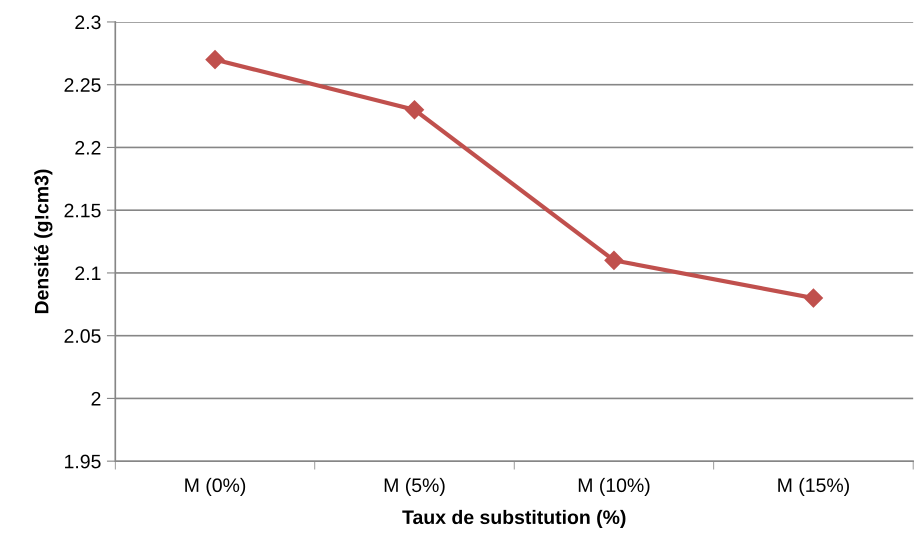 This screenshot has height=549, width=915. What do you see at coordinates (215, 487) in the screenshot?
I see `x-tick-label: M (0%)` at bounding box center [215, 487].